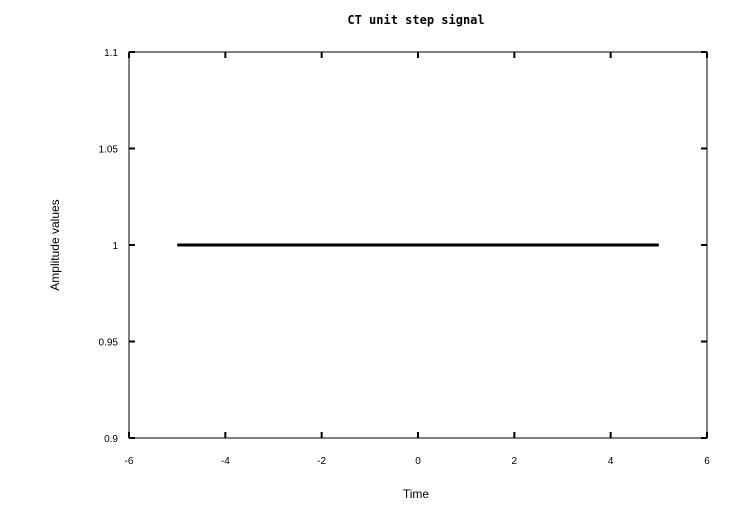 The width and height of the screenshot is (732, 512). Describe the element at coordinates (111, 53) in the screenshot. I see `y-tick-label: 1.1` at that location.